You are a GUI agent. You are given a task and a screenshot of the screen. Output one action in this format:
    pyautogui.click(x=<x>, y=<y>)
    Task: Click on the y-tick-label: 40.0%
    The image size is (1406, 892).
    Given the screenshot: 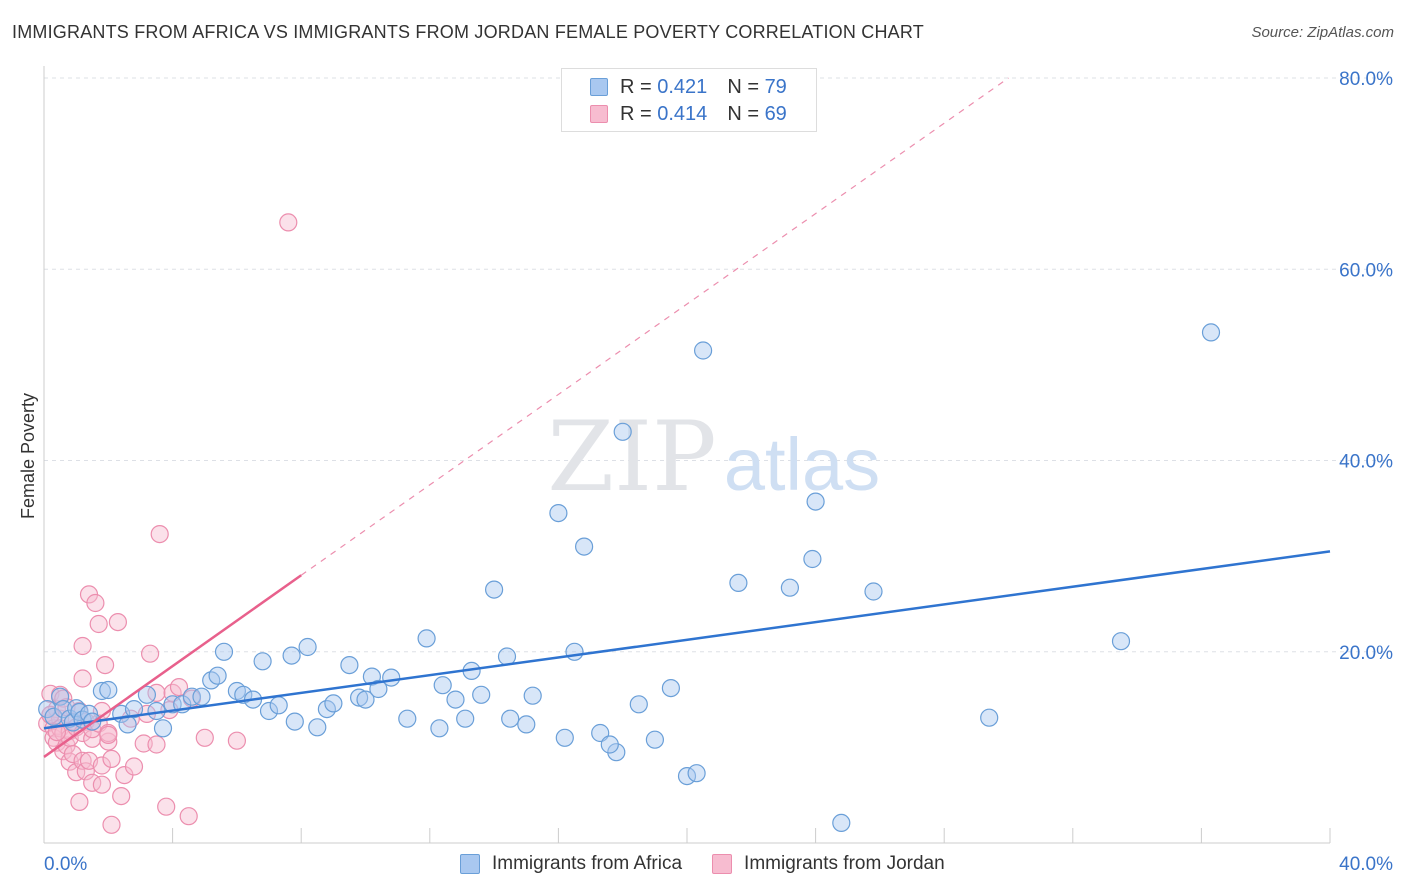 What is the action you would take?
    pyautogui.click(x=1366, y=462)
    